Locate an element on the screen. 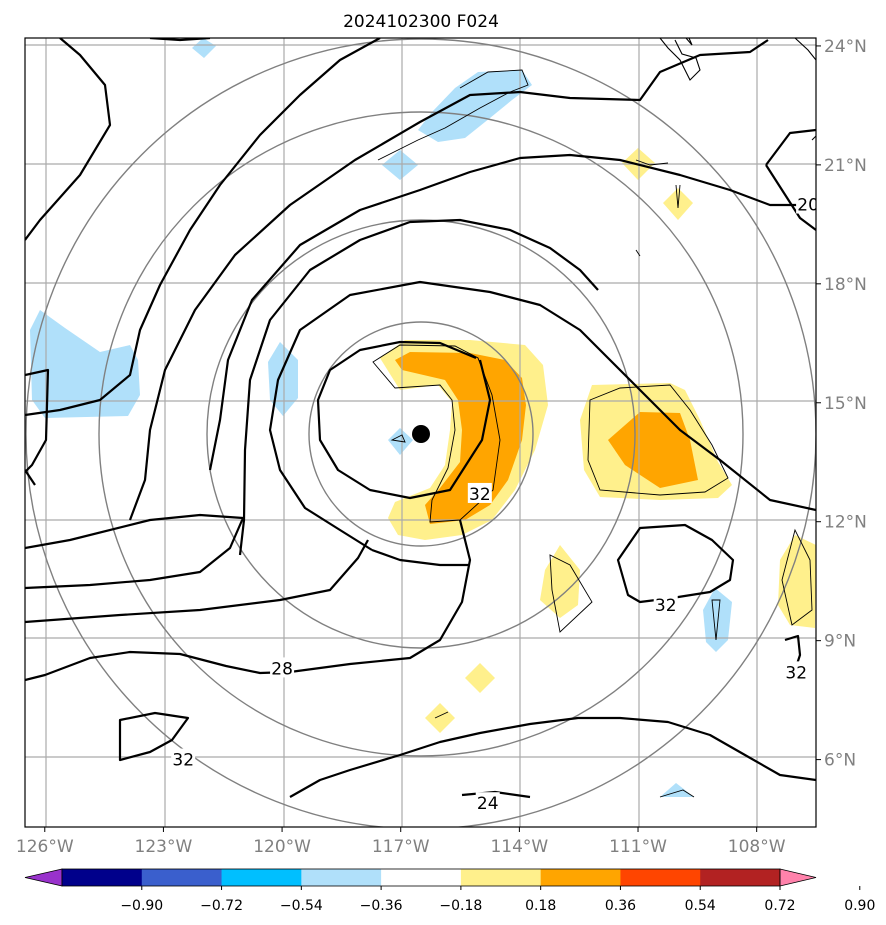  coastline is located at coordinates (737, 89).